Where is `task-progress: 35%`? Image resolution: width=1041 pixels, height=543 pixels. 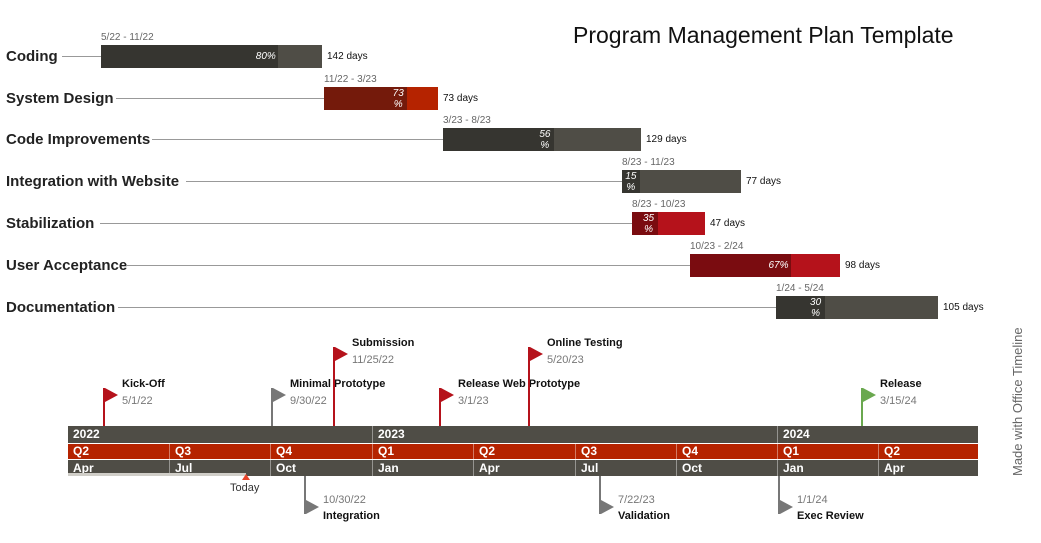 task-progress: 35% is located at coordinates (645, 223).